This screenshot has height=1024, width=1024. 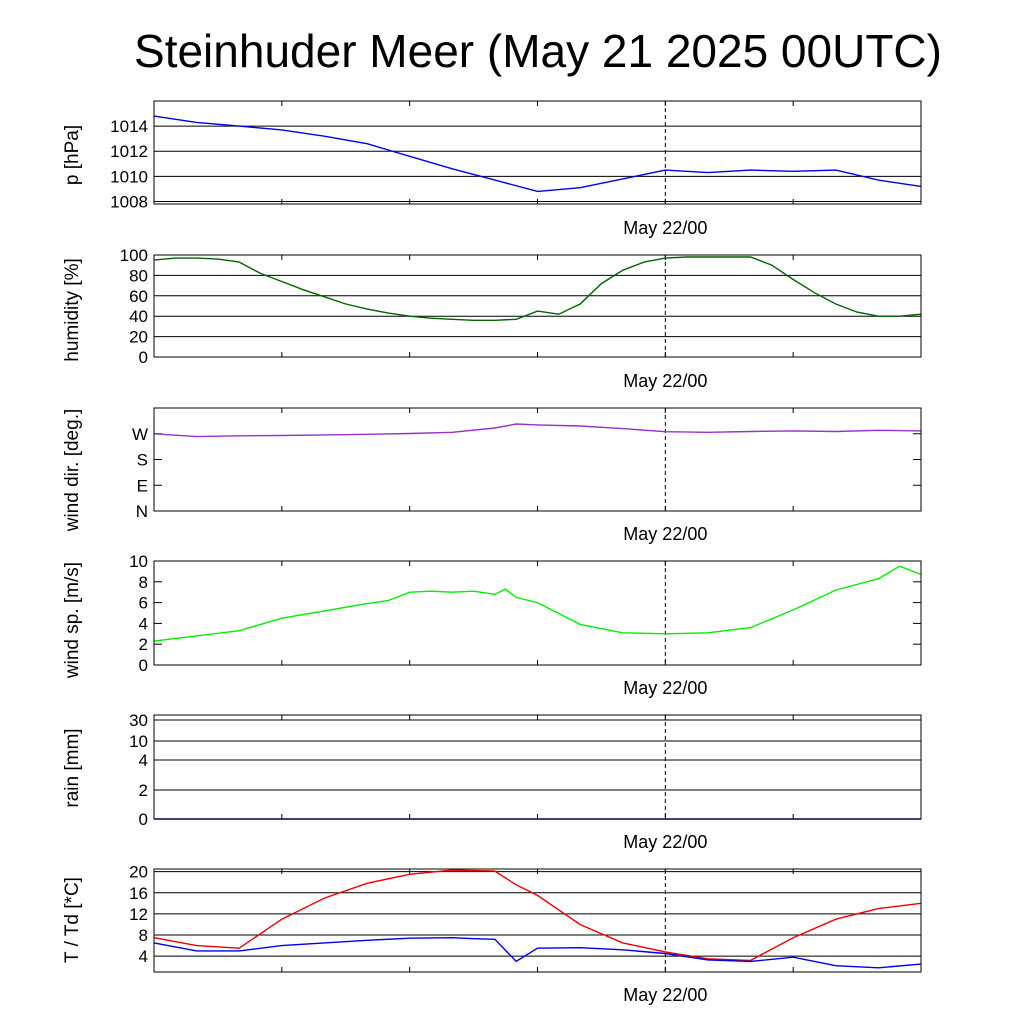 I want to click on y-tick-label: 30, so click(x=138, y=720).